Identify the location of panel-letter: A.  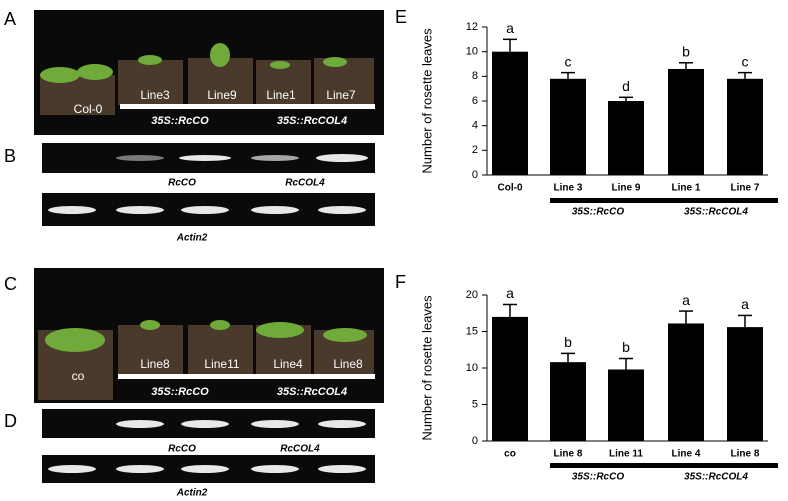
(10, 19).